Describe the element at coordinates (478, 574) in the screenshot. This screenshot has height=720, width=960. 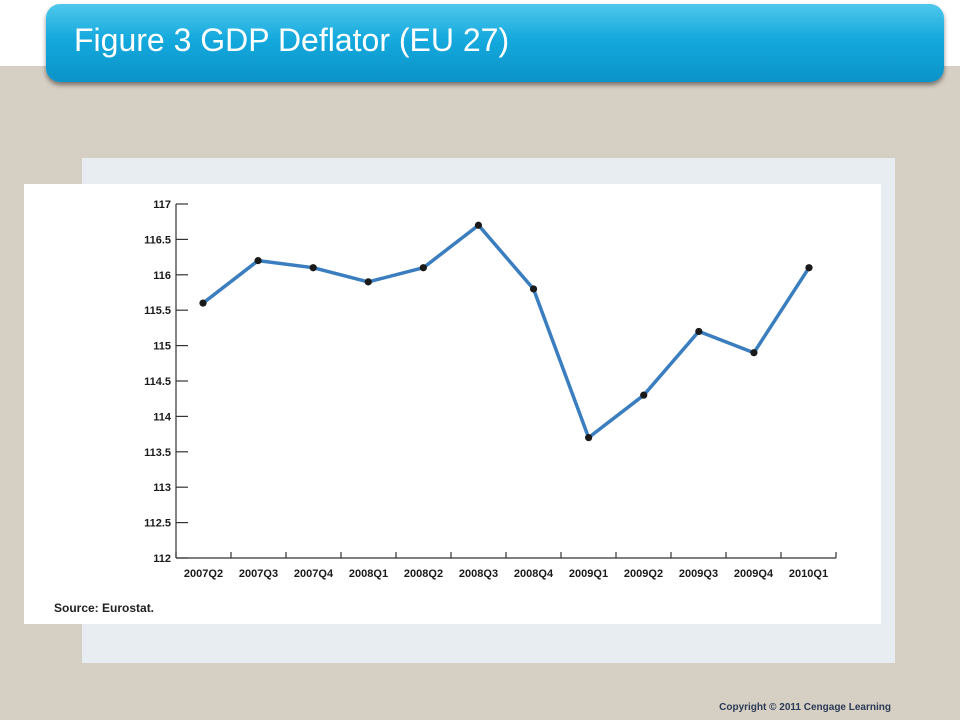
I see `x-tick-label: 2008Q3` at that location.